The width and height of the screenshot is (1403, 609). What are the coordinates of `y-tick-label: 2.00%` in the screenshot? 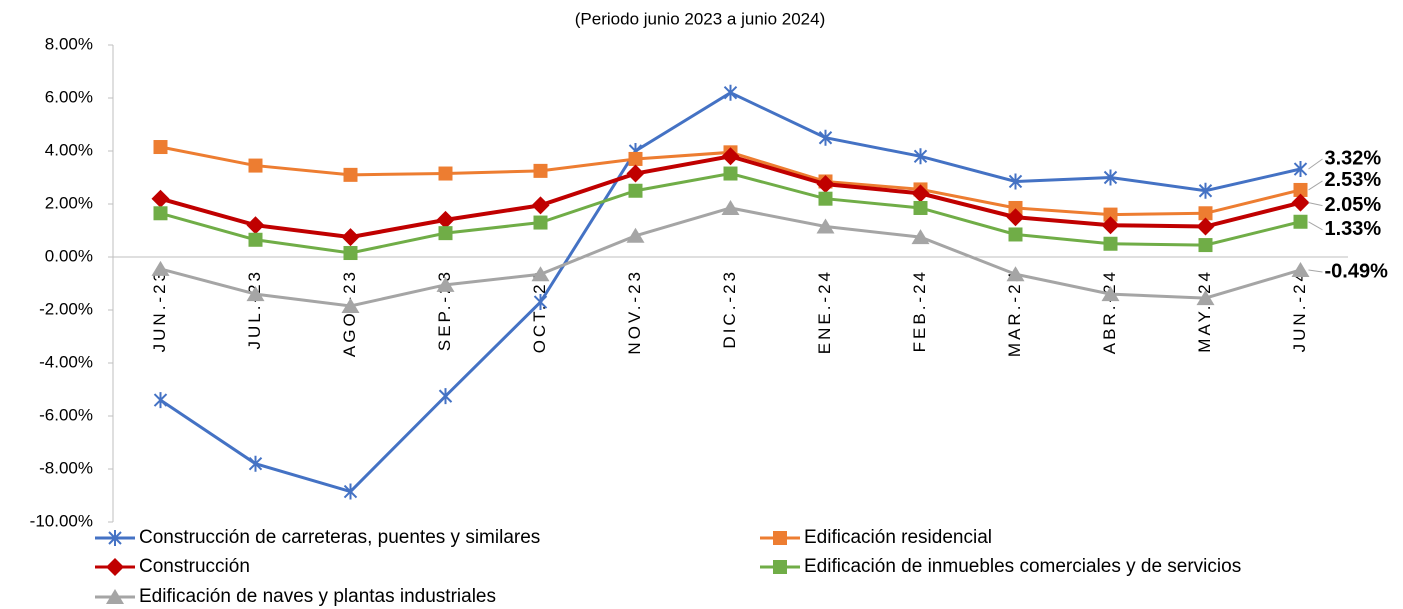 It's located at (69, 202).